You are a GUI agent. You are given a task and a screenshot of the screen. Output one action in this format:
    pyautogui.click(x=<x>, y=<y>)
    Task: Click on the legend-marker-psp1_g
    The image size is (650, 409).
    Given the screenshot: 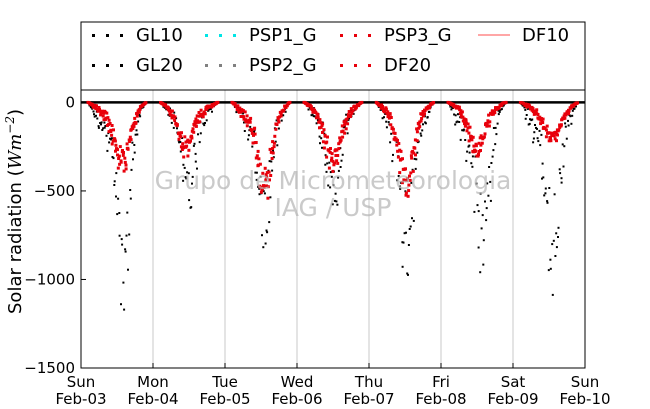 What is the action you would take?
    pyautogui.click(x=206, y=35)
    